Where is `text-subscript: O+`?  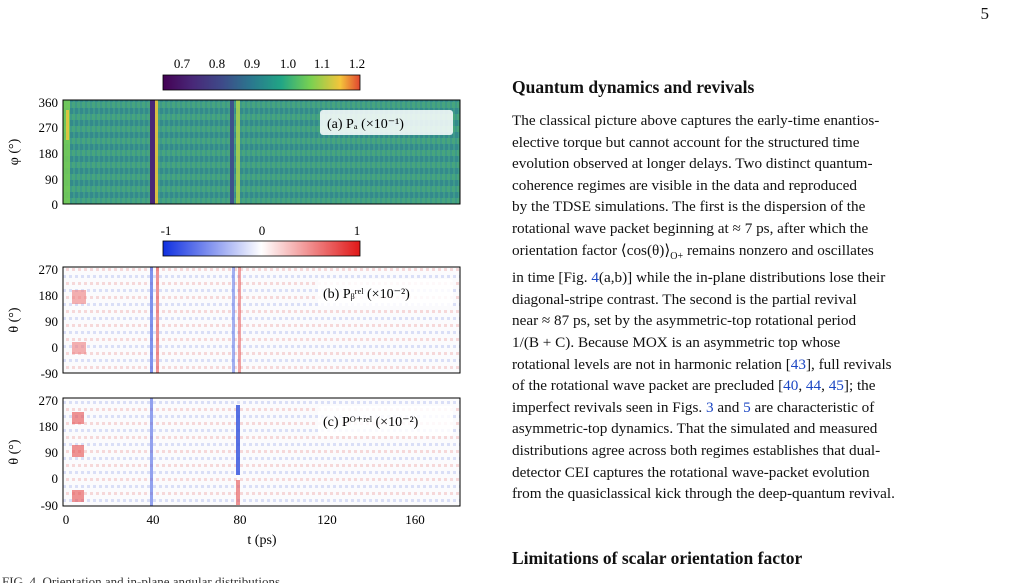
text-subscript: O+ is located at coordinates (677, 256).